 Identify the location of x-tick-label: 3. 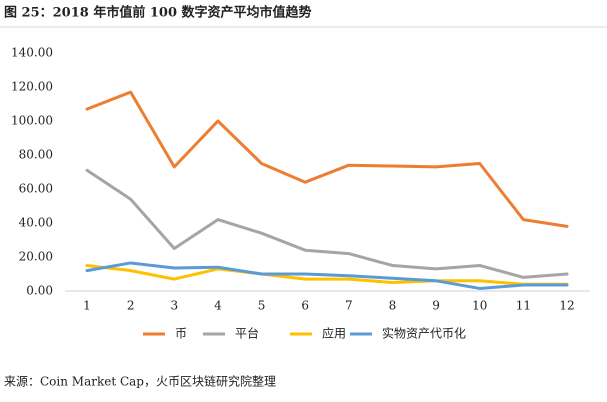
(174, 306).